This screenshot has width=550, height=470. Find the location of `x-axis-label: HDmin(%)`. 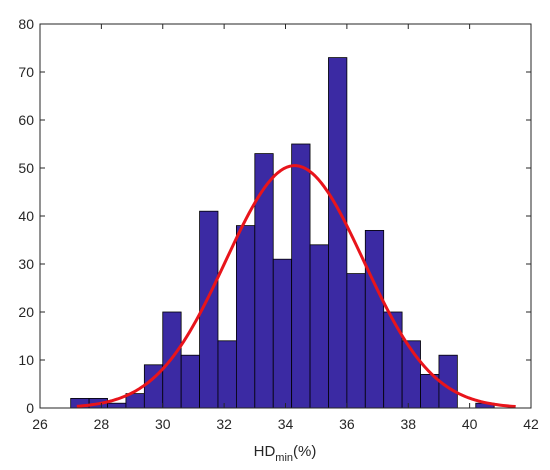

x-axis-label: HDmin(%) is located at coordinates (285, 453).